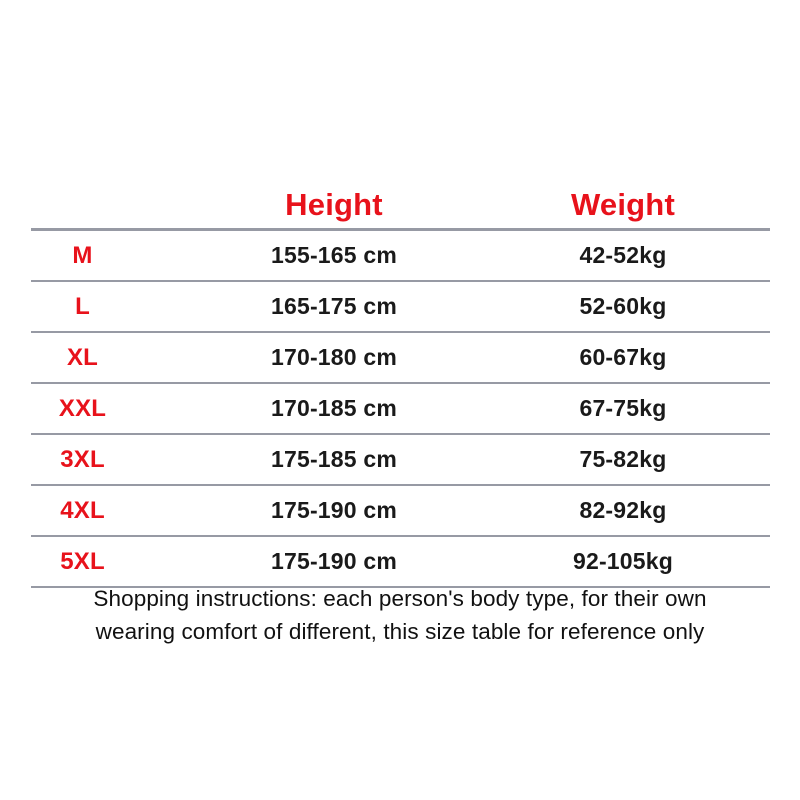 This screenshot has height=800, width=800. I want to click on weight-value: 67-75kg, so click(623, 408).